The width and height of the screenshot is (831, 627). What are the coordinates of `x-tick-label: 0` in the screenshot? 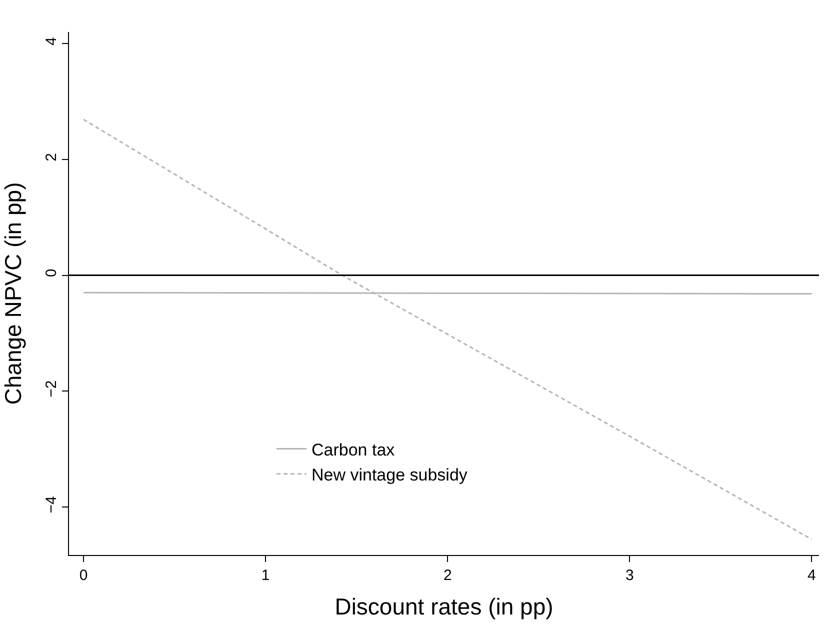 It's located at (83, 575).